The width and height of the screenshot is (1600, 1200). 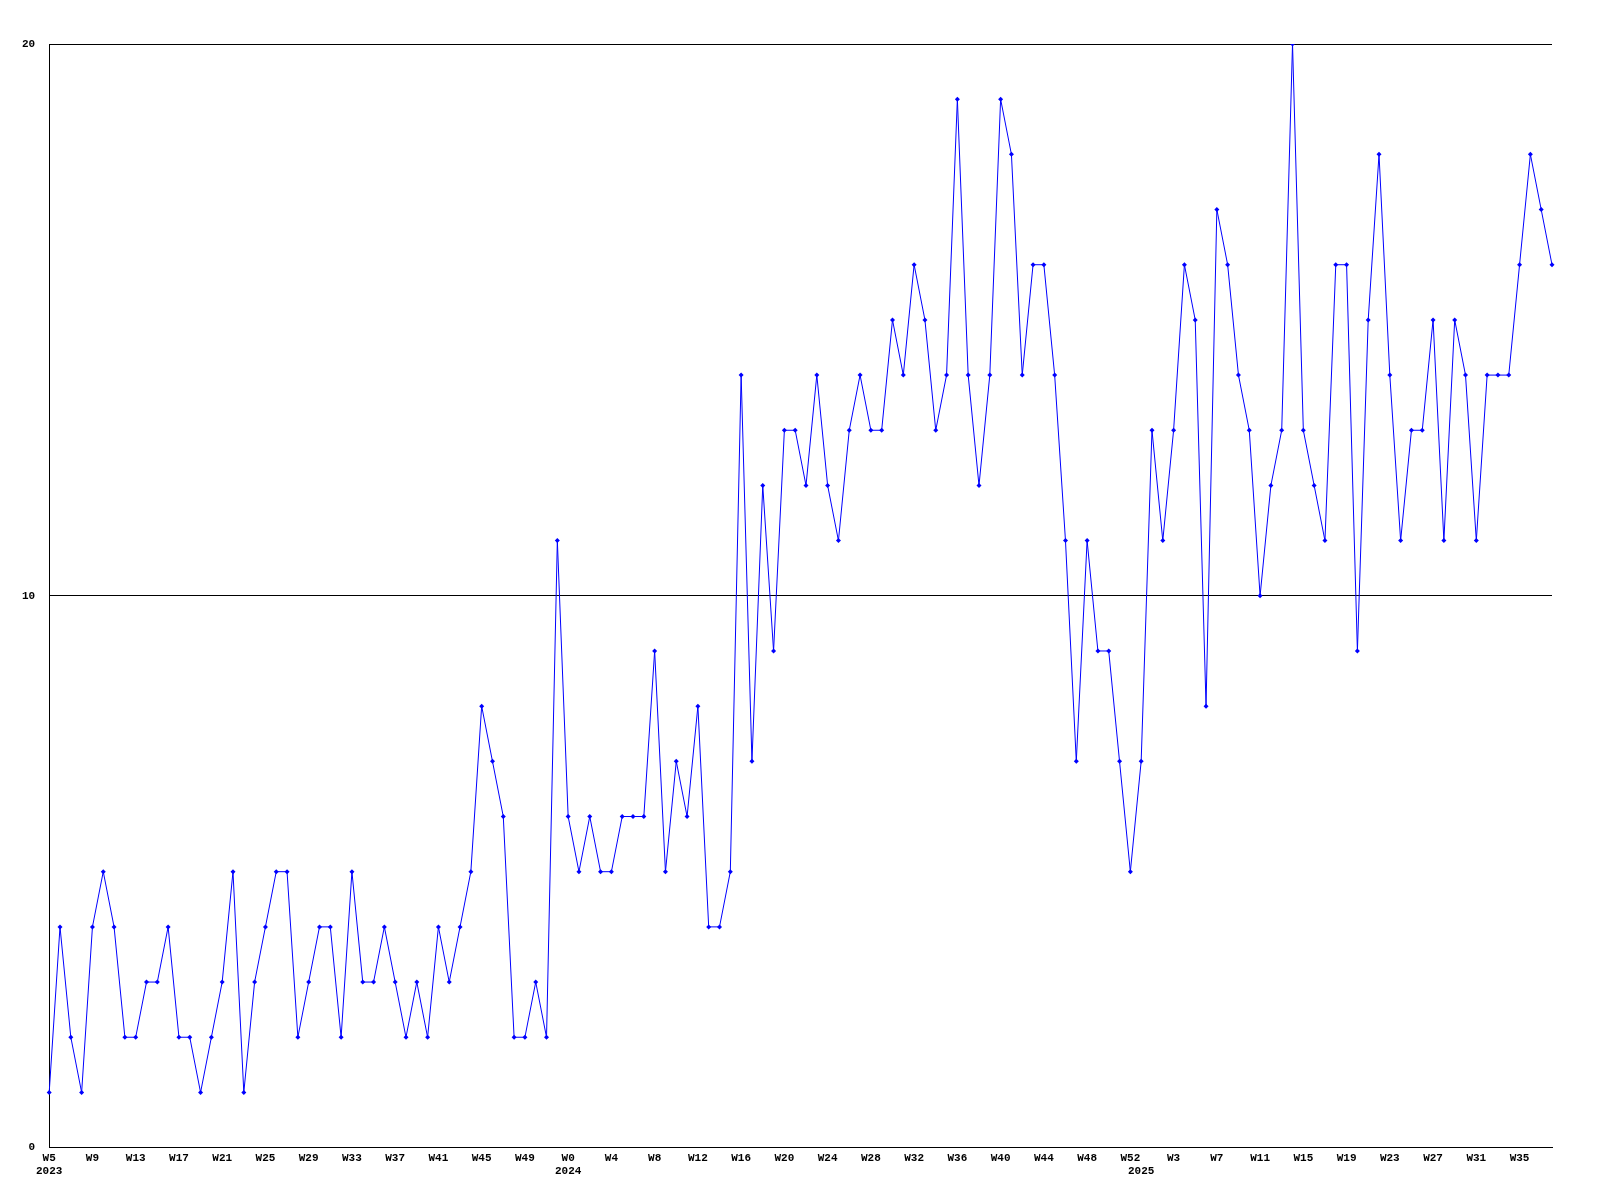 What do you see at coordinates (308, 1157) in the screenshot?
I see `x-tick-label: W29` at bounding box center [308, 1157].